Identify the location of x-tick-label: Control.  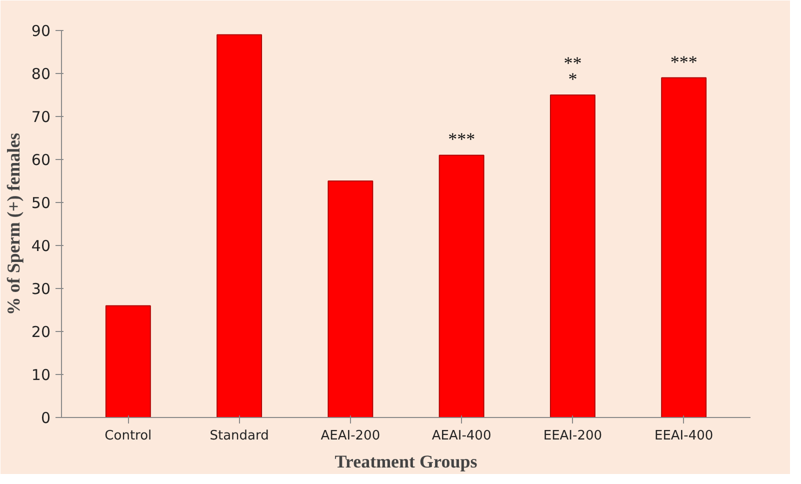
(128, 436).